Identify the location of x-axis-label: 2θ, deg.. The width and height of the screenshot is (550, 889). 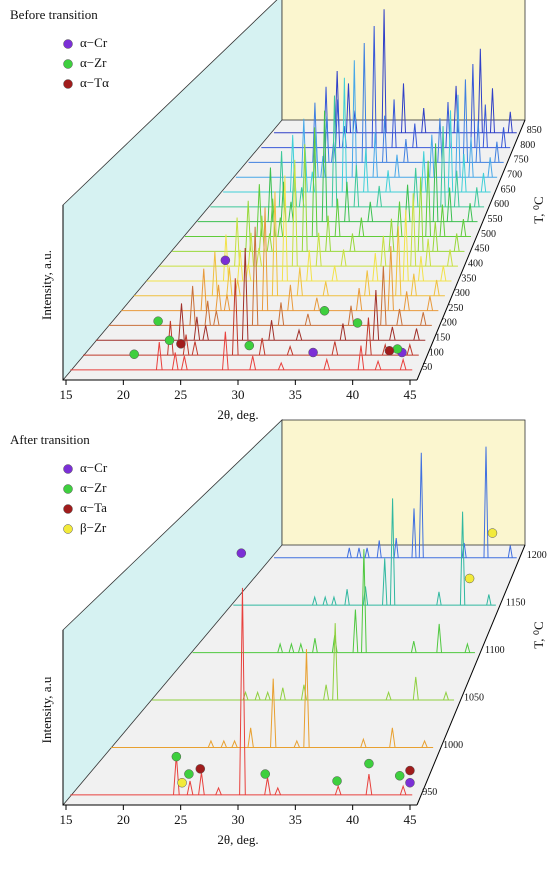
(237, 414).